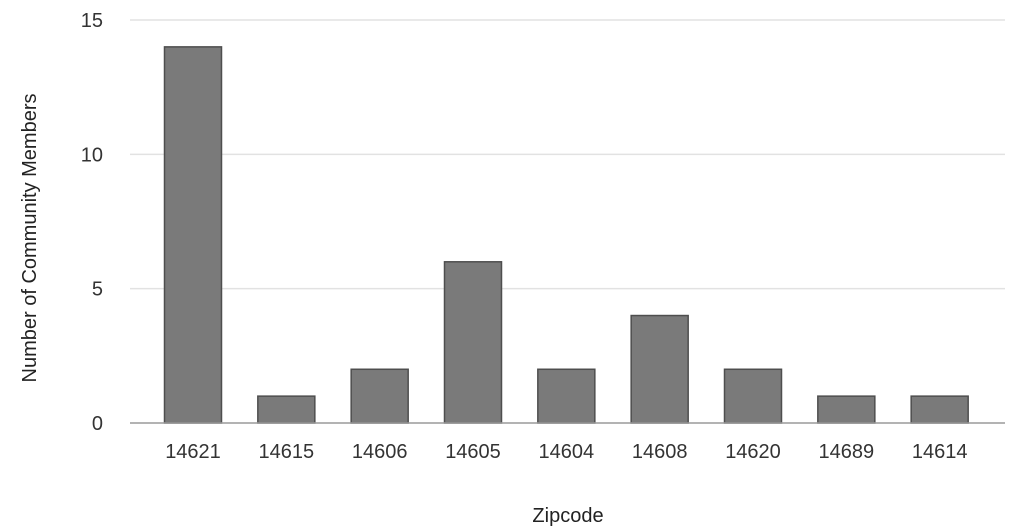 The width and height of the screenshot is (1010, 530). What do you see at coordinates (567, 516) in the screenshot?
I see `x-axis-title: Zipcode` at bounding box center [567, 516].